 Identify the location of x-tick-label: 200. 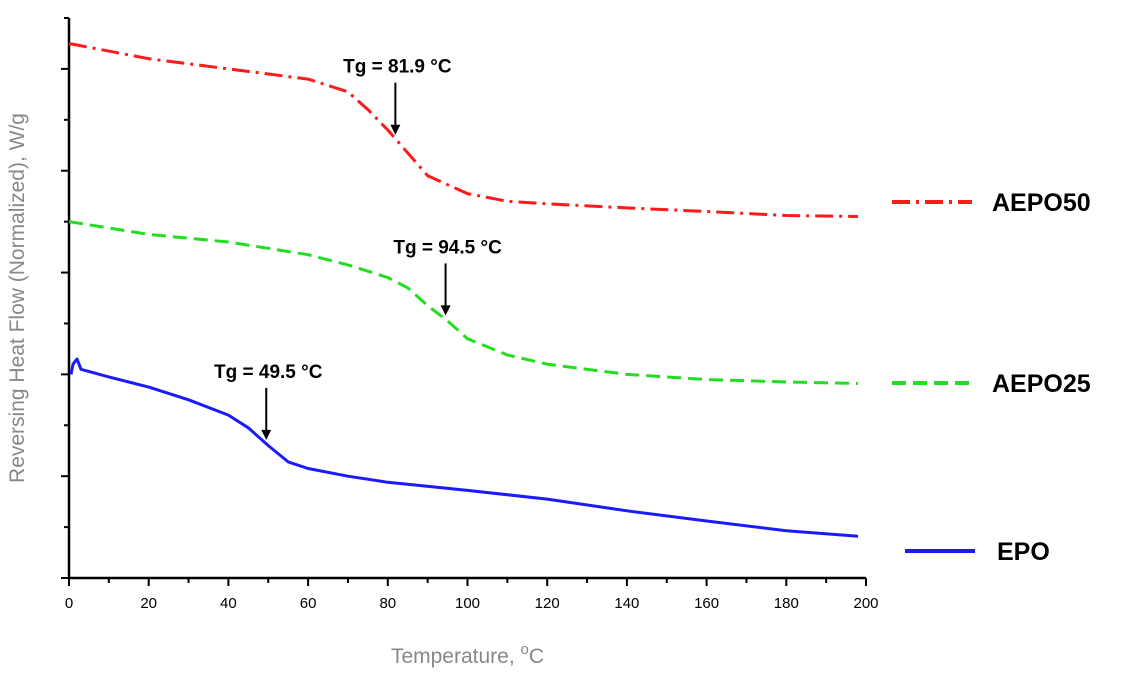
(865, 603).